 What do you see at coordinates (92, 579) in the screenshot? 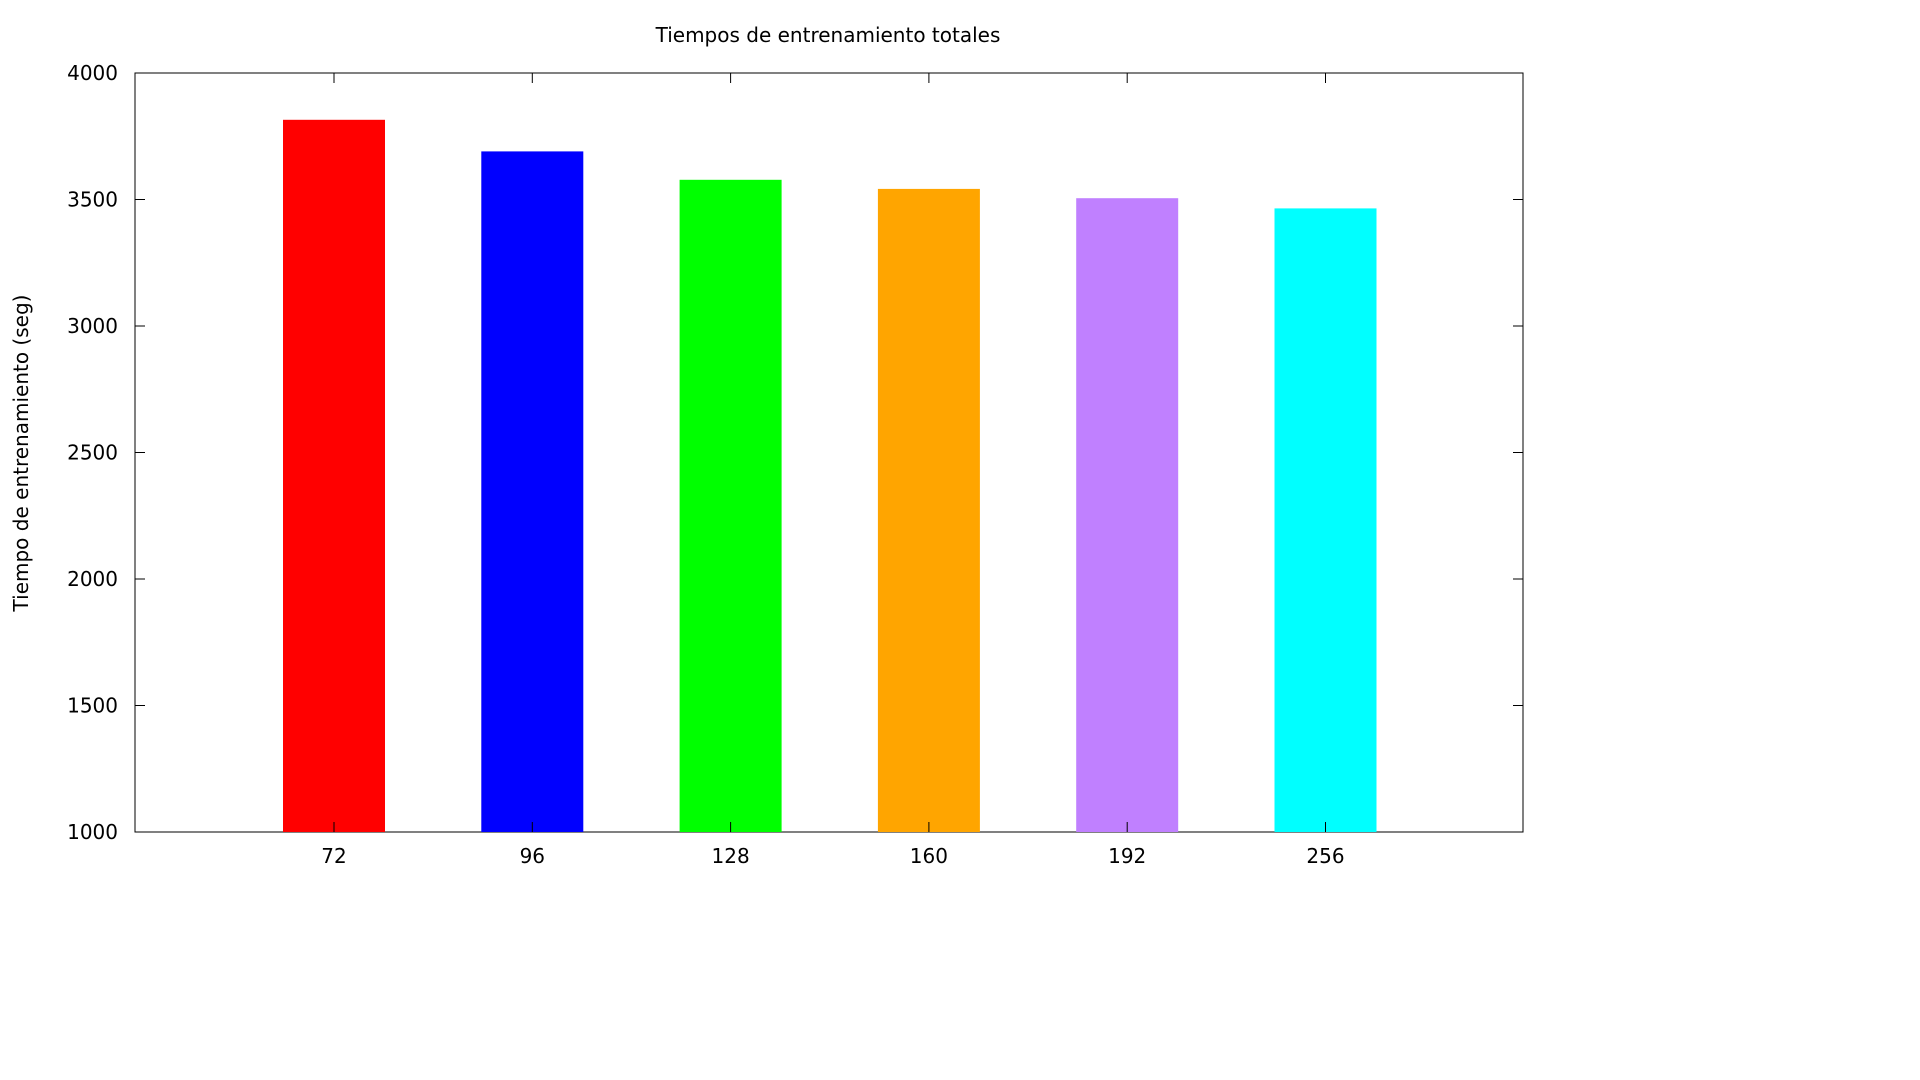
I see `y-tick-label-2000: 2000` at bounding box center [92, 579].